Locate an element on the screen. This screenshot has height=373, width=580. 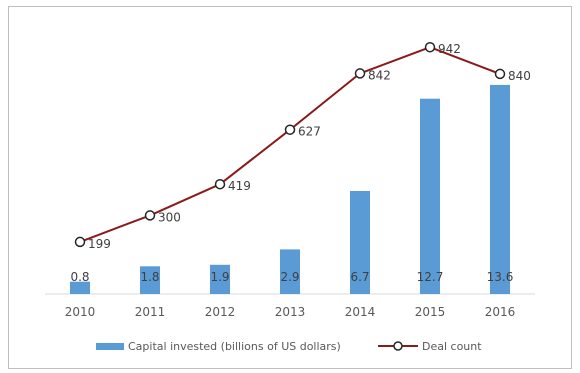
bar-value-label-2010: 0.8 is located at coordinates (79, 277).